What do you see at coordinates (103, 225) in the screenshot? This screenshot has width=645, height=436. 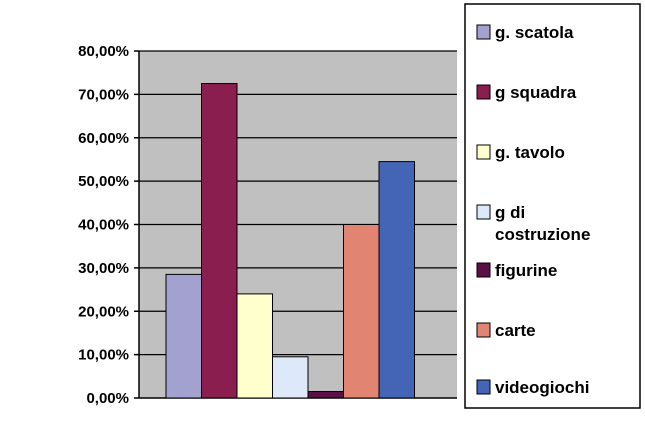 I see `y-tick-label-4: 40,00%` at bounding box center [103, 225].